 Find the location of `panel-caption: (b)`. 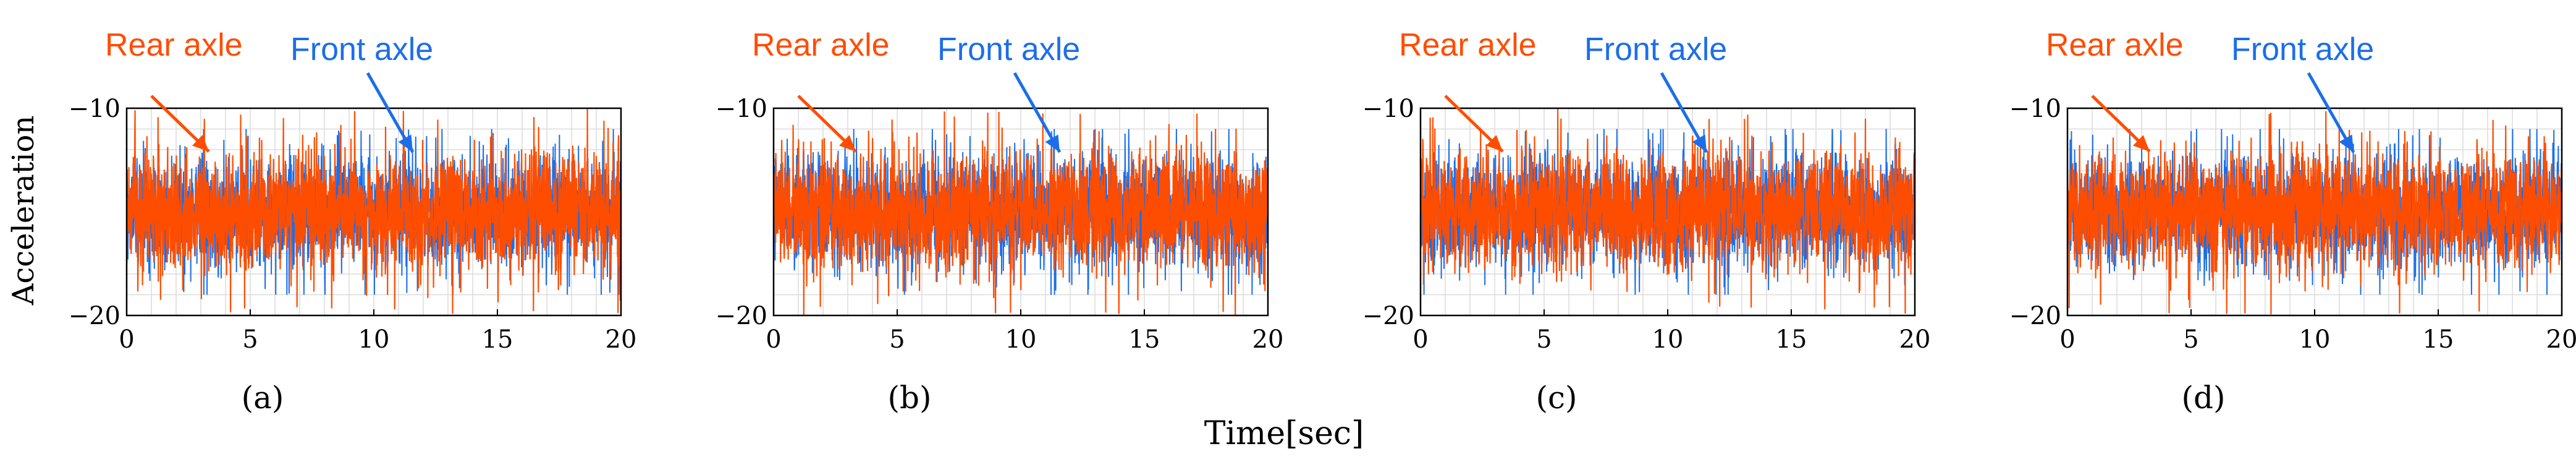

panel-caption: (b) is located at coordinates (909, 398).